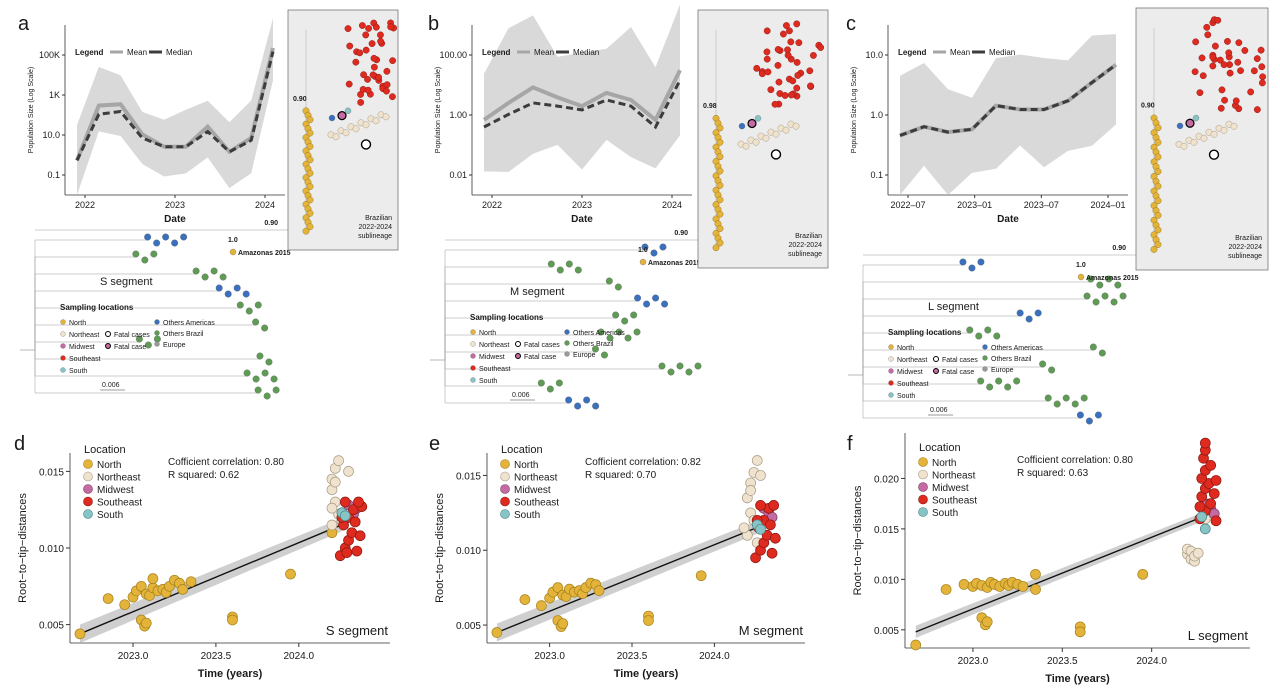 The height and width of the screenshot is (700, 1280). What do you see at coordinates (49, 55) in the screenshot?
I see `y-tick-label: 100K` at bounding box center [49, 55].